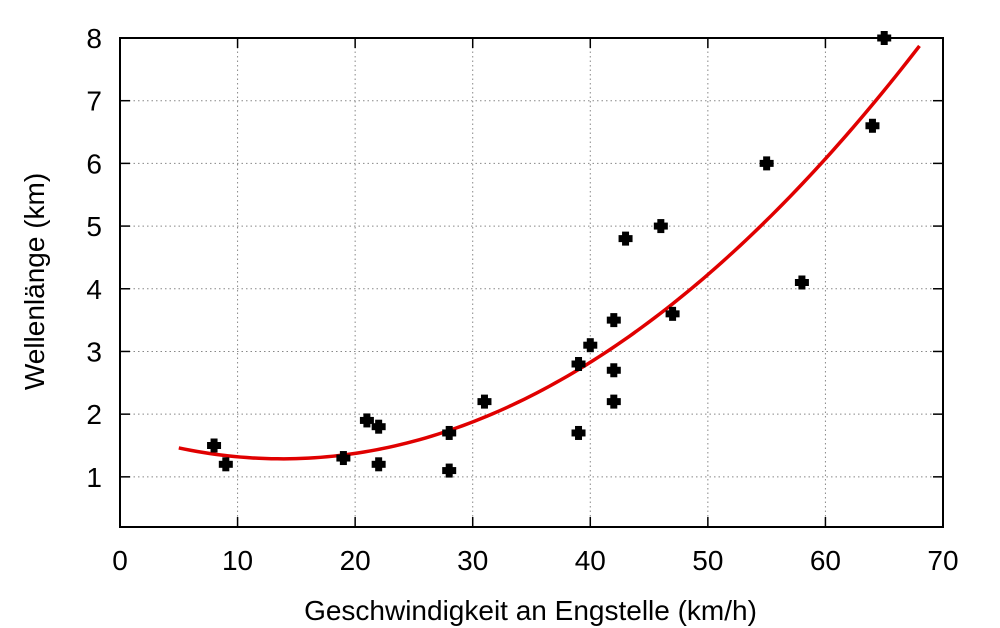 The height and width of the screenshot is (628, 1000). Describe the element at coordinates (94, 289) in the screenshot. I see `y-tick-label: 4` at that location.